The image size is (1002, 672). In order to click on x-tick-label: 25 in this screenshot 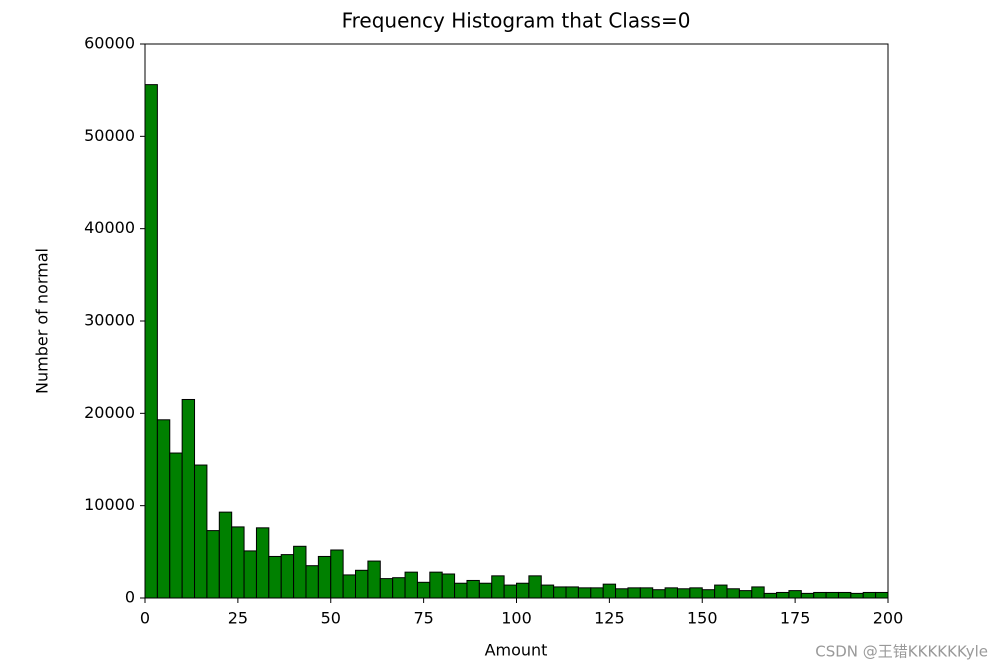, I will do `click(238, 618)`.